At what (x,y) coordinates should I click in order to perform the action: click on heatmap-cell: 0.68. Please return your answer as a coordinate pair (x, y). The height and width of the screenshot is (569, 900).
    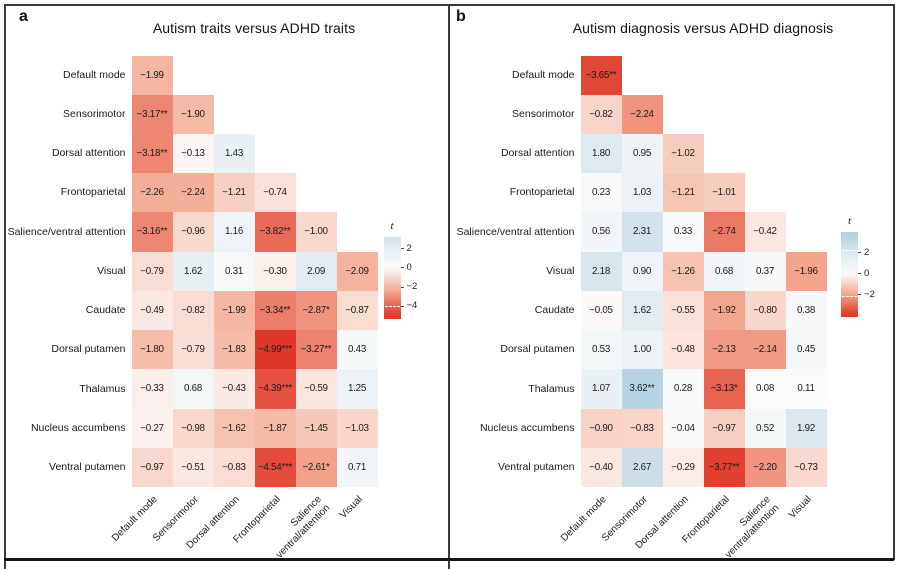
    Looking at the image, I should click on (724, 271).